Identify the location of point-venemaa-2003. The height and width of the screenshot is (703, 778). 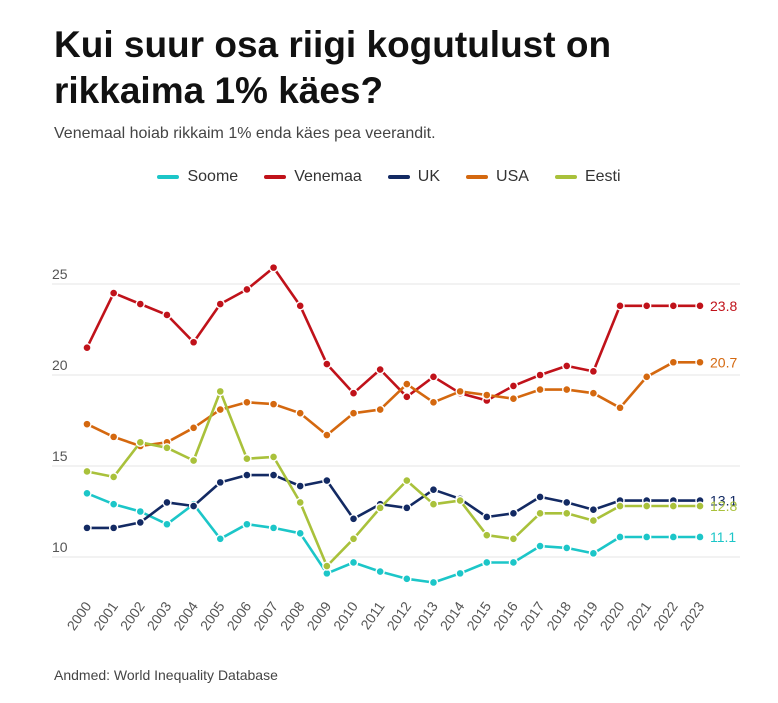
(167, 315).